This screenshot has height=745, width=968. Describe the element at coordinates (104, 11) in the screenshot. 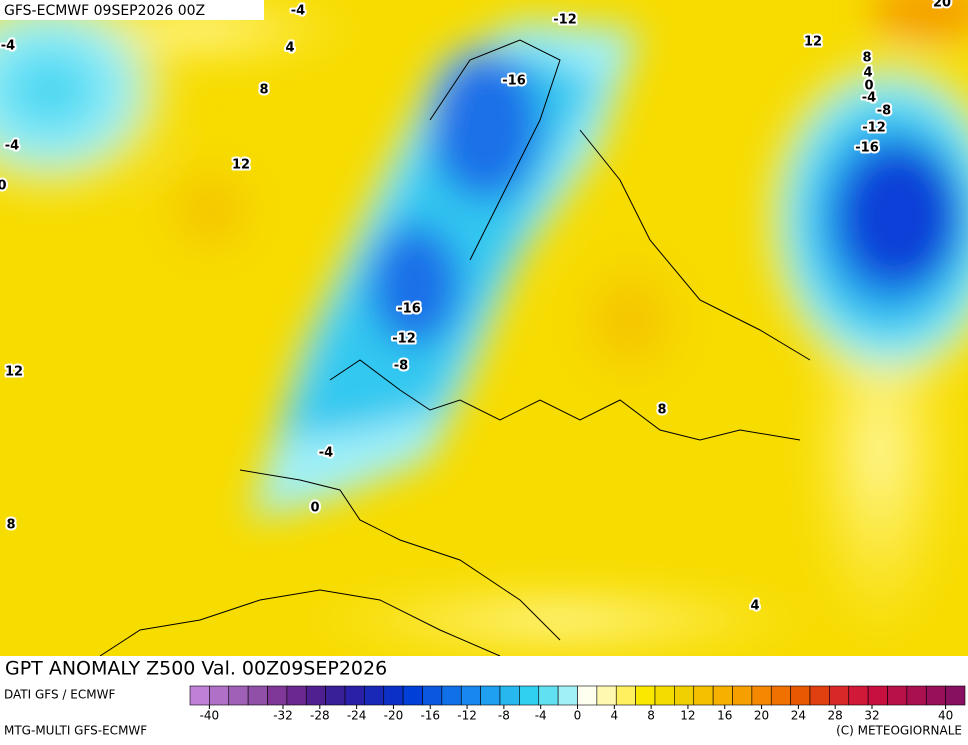

I see `header-title: GFS-ECMWF 09SEP2026 00Z` at that location.